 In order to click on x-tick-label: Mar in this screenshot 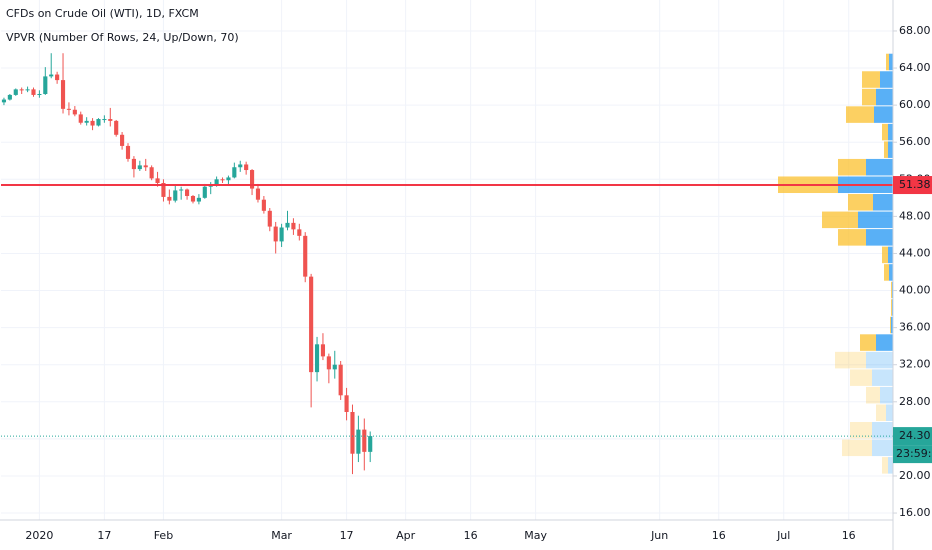, I will do `click(281, 535)`.